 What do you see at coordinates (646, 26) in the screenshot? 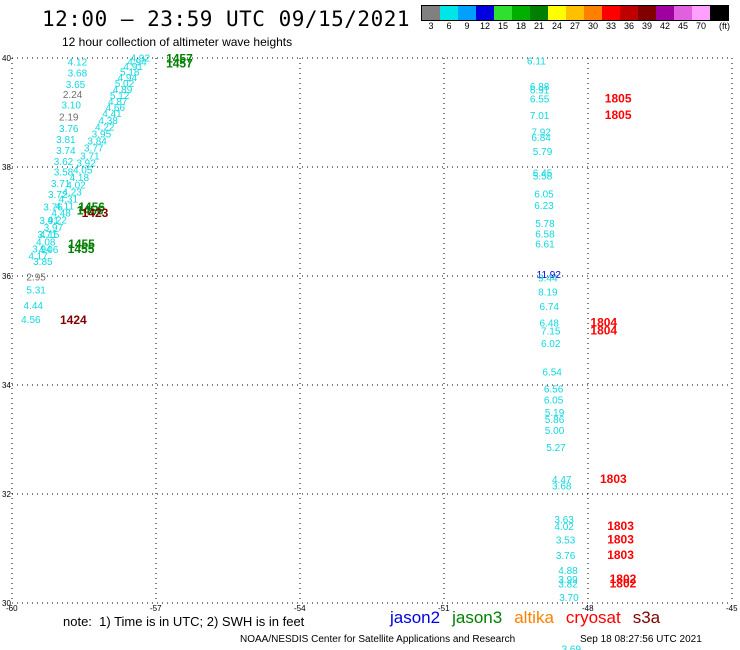
I see `color-scale-label: 39` at bounding box center [646, 26].